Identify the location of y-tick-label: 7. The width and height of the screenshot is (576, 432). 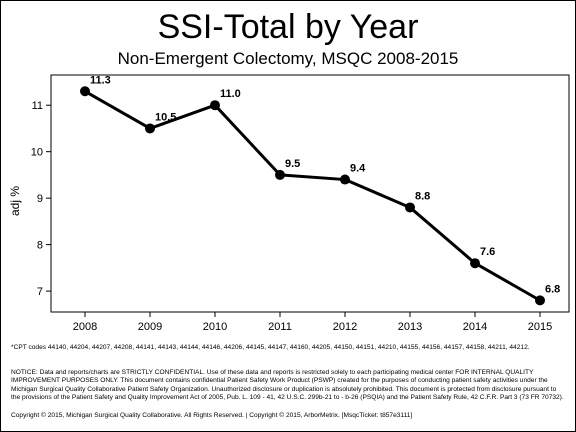
(40, 292).